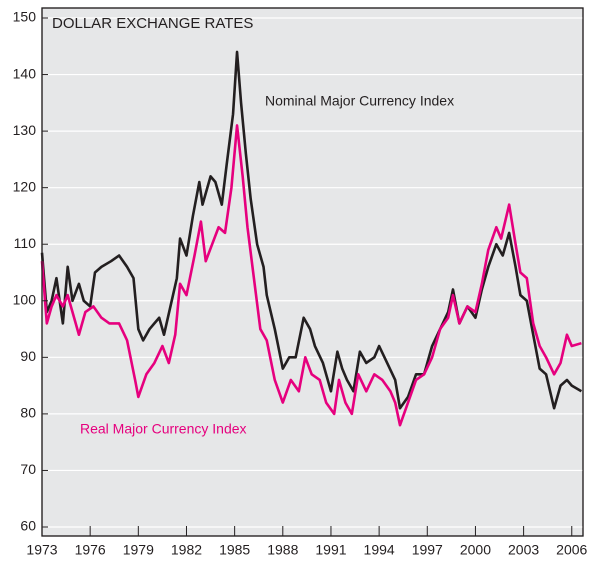 The width and height of the screenshot is (594, 561). I want to click on x-tick-label: 1988, so click(282, 550).